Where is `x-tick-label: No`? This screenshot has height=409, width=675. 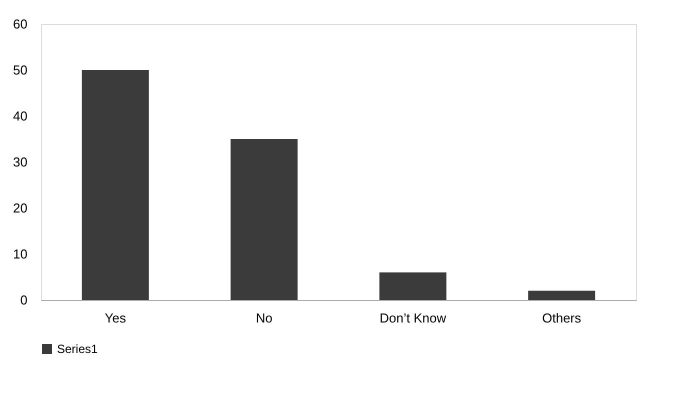
x-tick-label: No is located at coordinates (264, 318).